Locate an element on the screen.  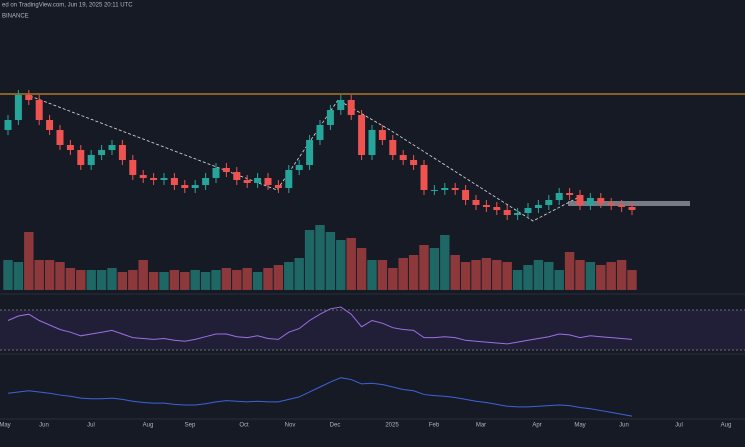
x-tick-label: Nov is located at coordinates (290, 426).